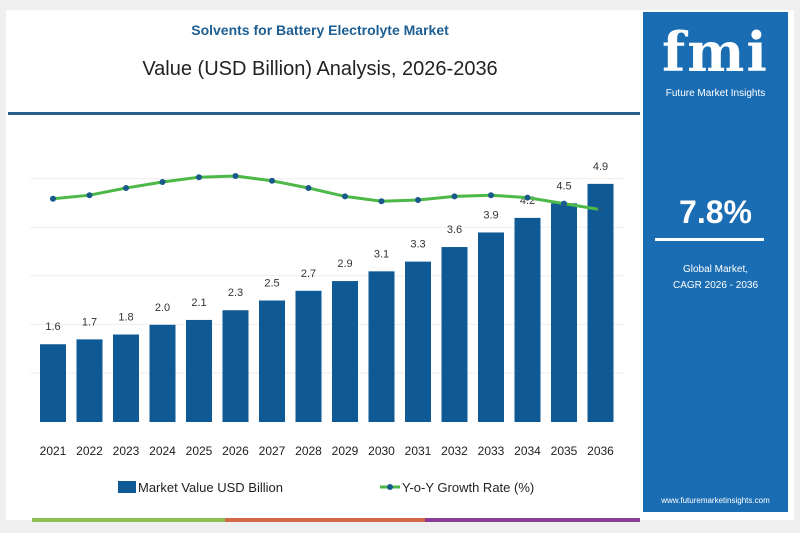 The width and height of the screenshot is (800, 533). What do you see at coordinates (715, 269) in the screenshot?
I see `cagr-label-line1: Global Market,` at bounding box center [715, 269].